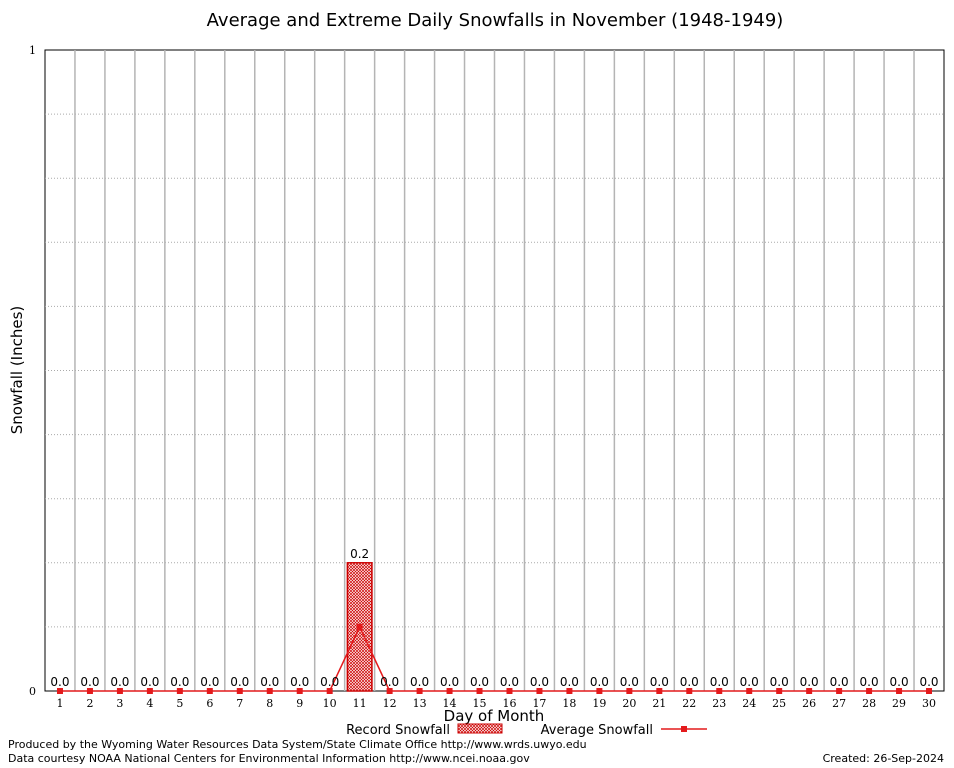 The image size is (954, 768). Describe the element at coordinates (299, 703) in the screenshot. I see `x-tick-label: 9` at that location.